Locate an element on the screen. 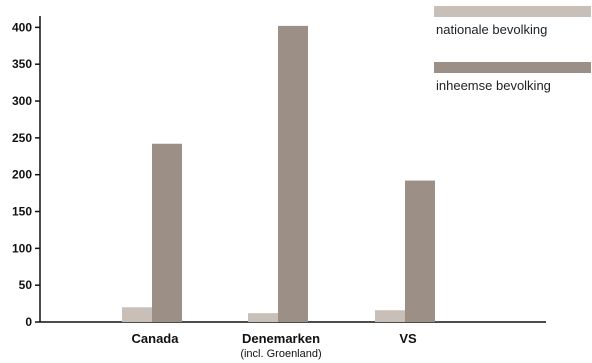  legend-label: nationale bevolking is located at coordinates (491, 29).